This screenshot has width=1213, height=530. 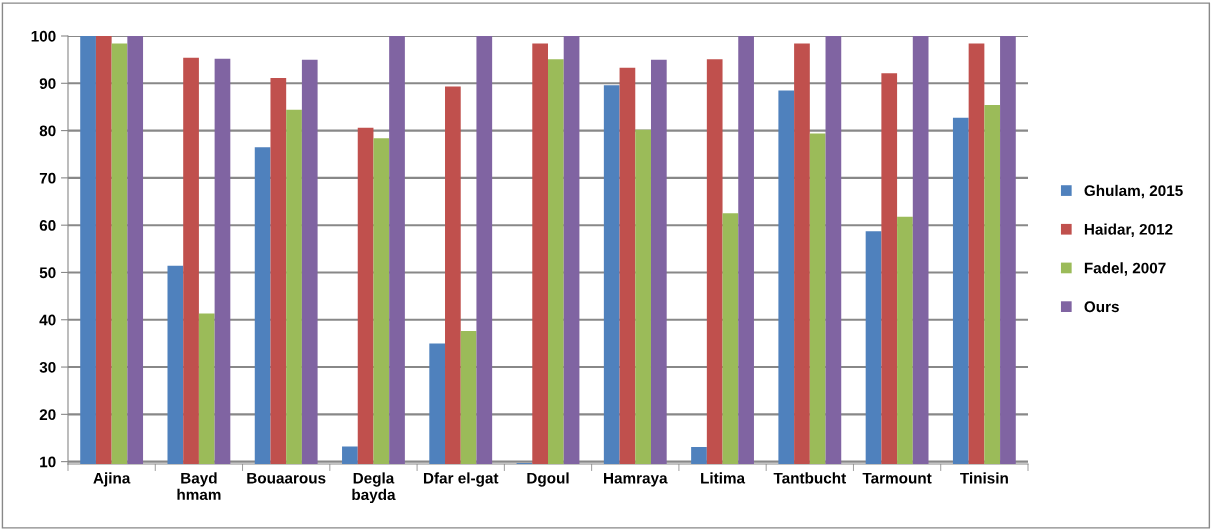 What do you see at coordinates (897, 478) in the screenshot?
I see `x-tick-label: Tarmount` at bounding box center [897, 478].